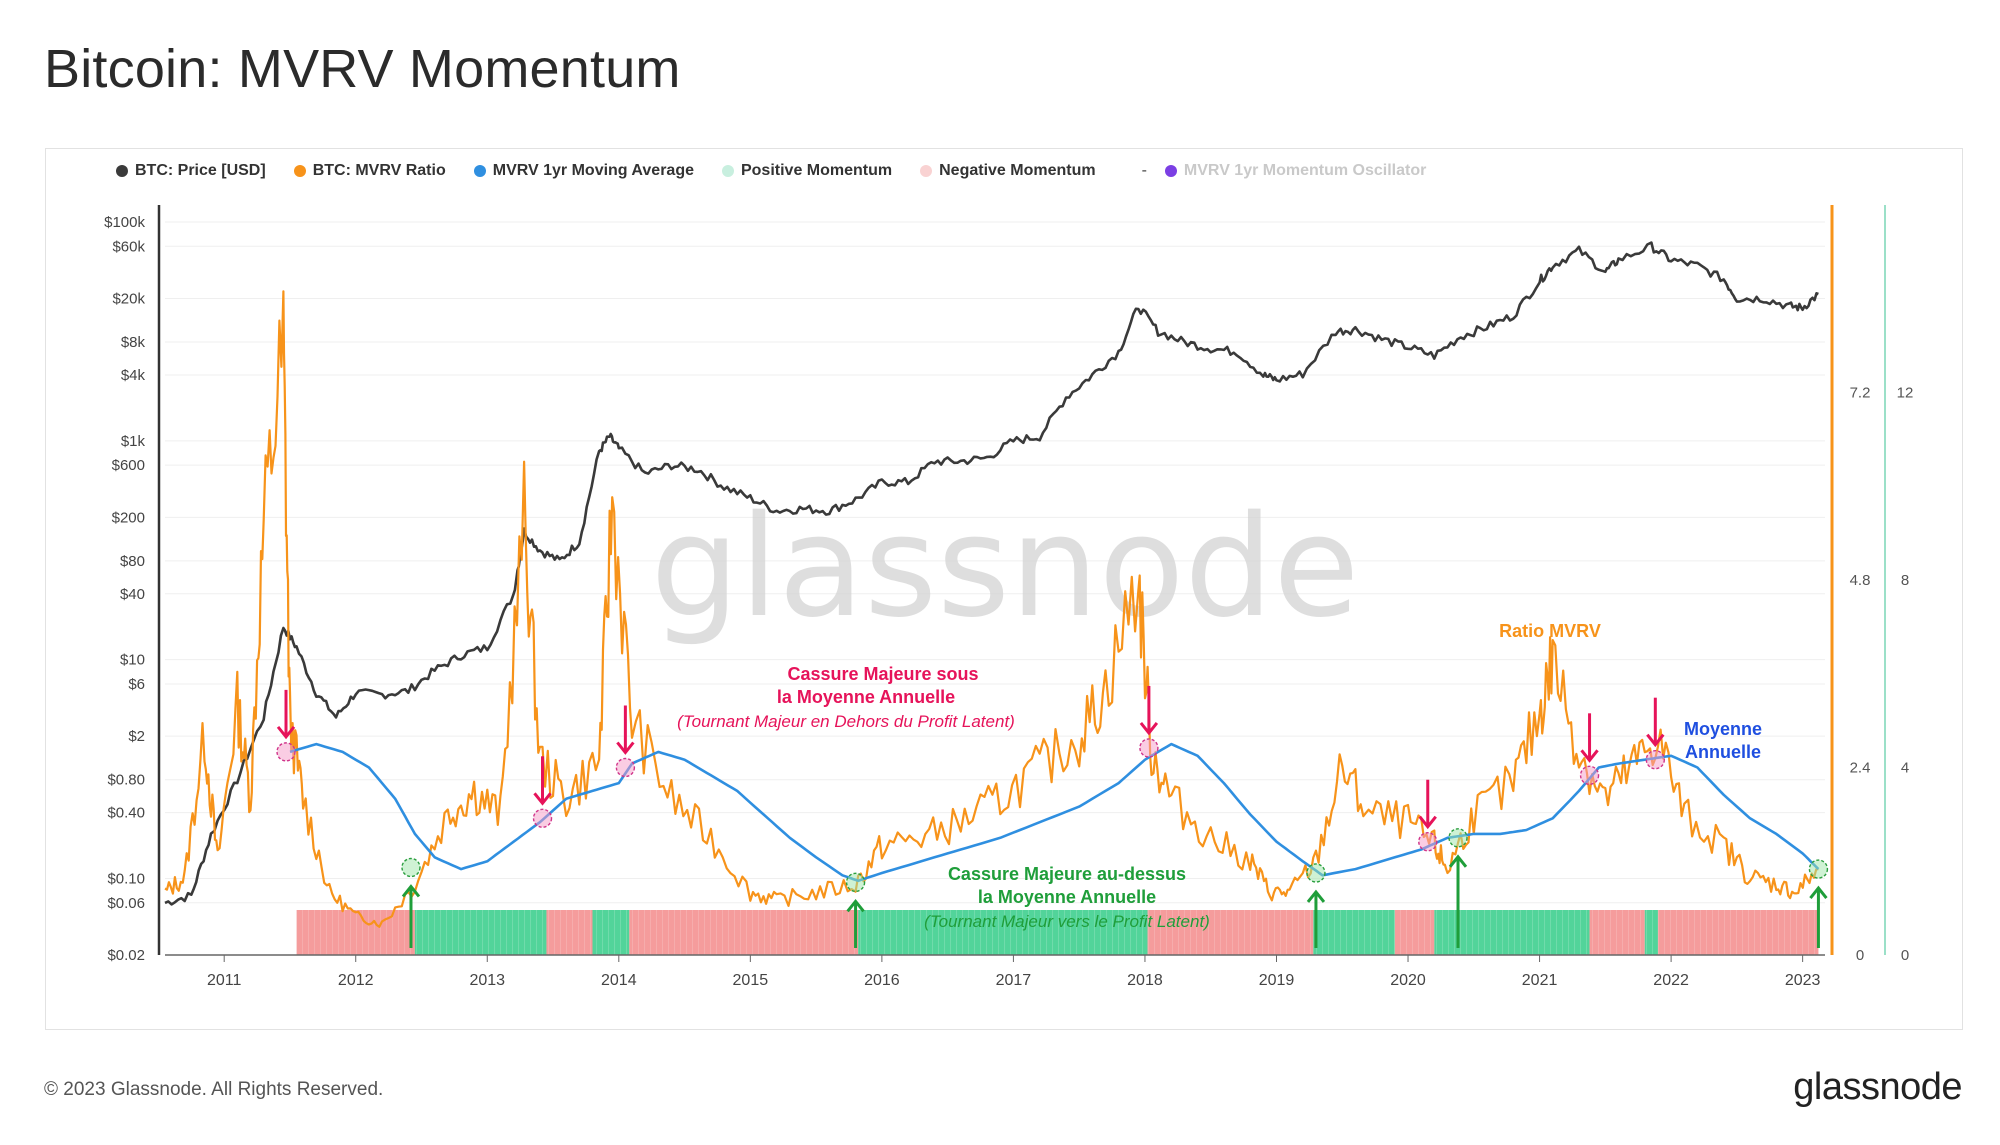 Image resolution: width=2000 pixels, height=1145 pixels. What do you see at coordinates (1008, 171) in the screenshot?
I see `legend-item-negative: Negative Momentum` at bounding box center [1008, 171].